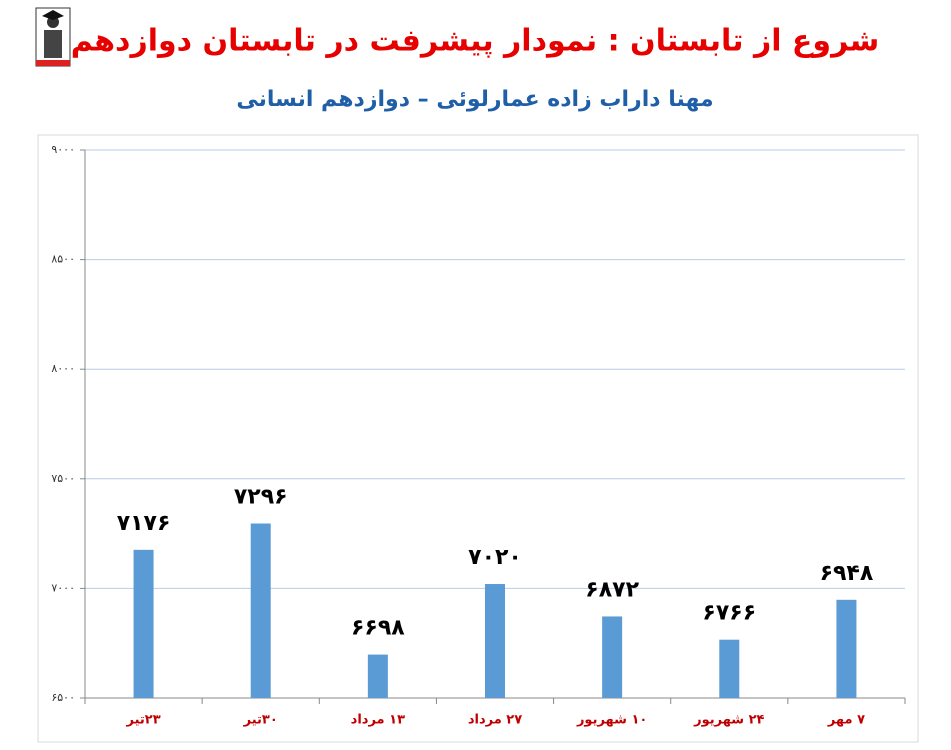  What do you see at coordinates (63, 368) in the screenshot?
I see `y-tick-label: ۸۰۰۰` at bounding box center [63, 368].